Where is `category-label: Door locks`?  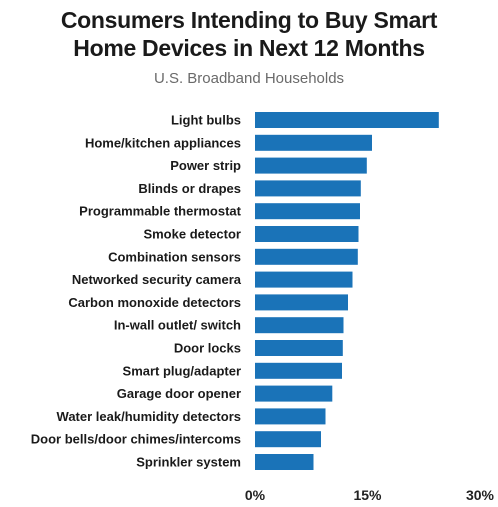
category-label: Door locks is located at coordinates (207, 348).